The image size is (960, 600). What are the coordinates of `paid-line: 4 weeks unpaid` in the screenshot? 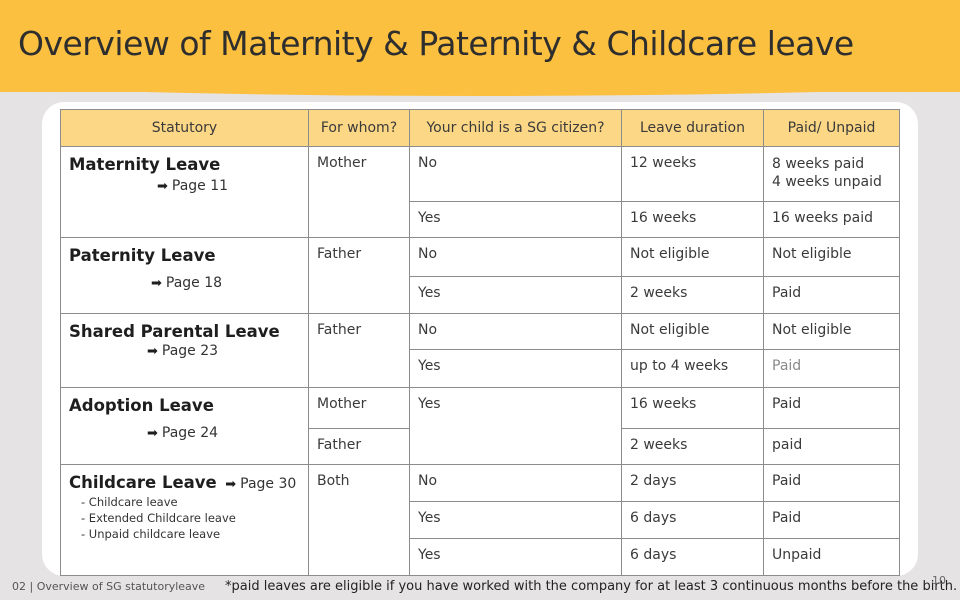 It's located at (827, 182).